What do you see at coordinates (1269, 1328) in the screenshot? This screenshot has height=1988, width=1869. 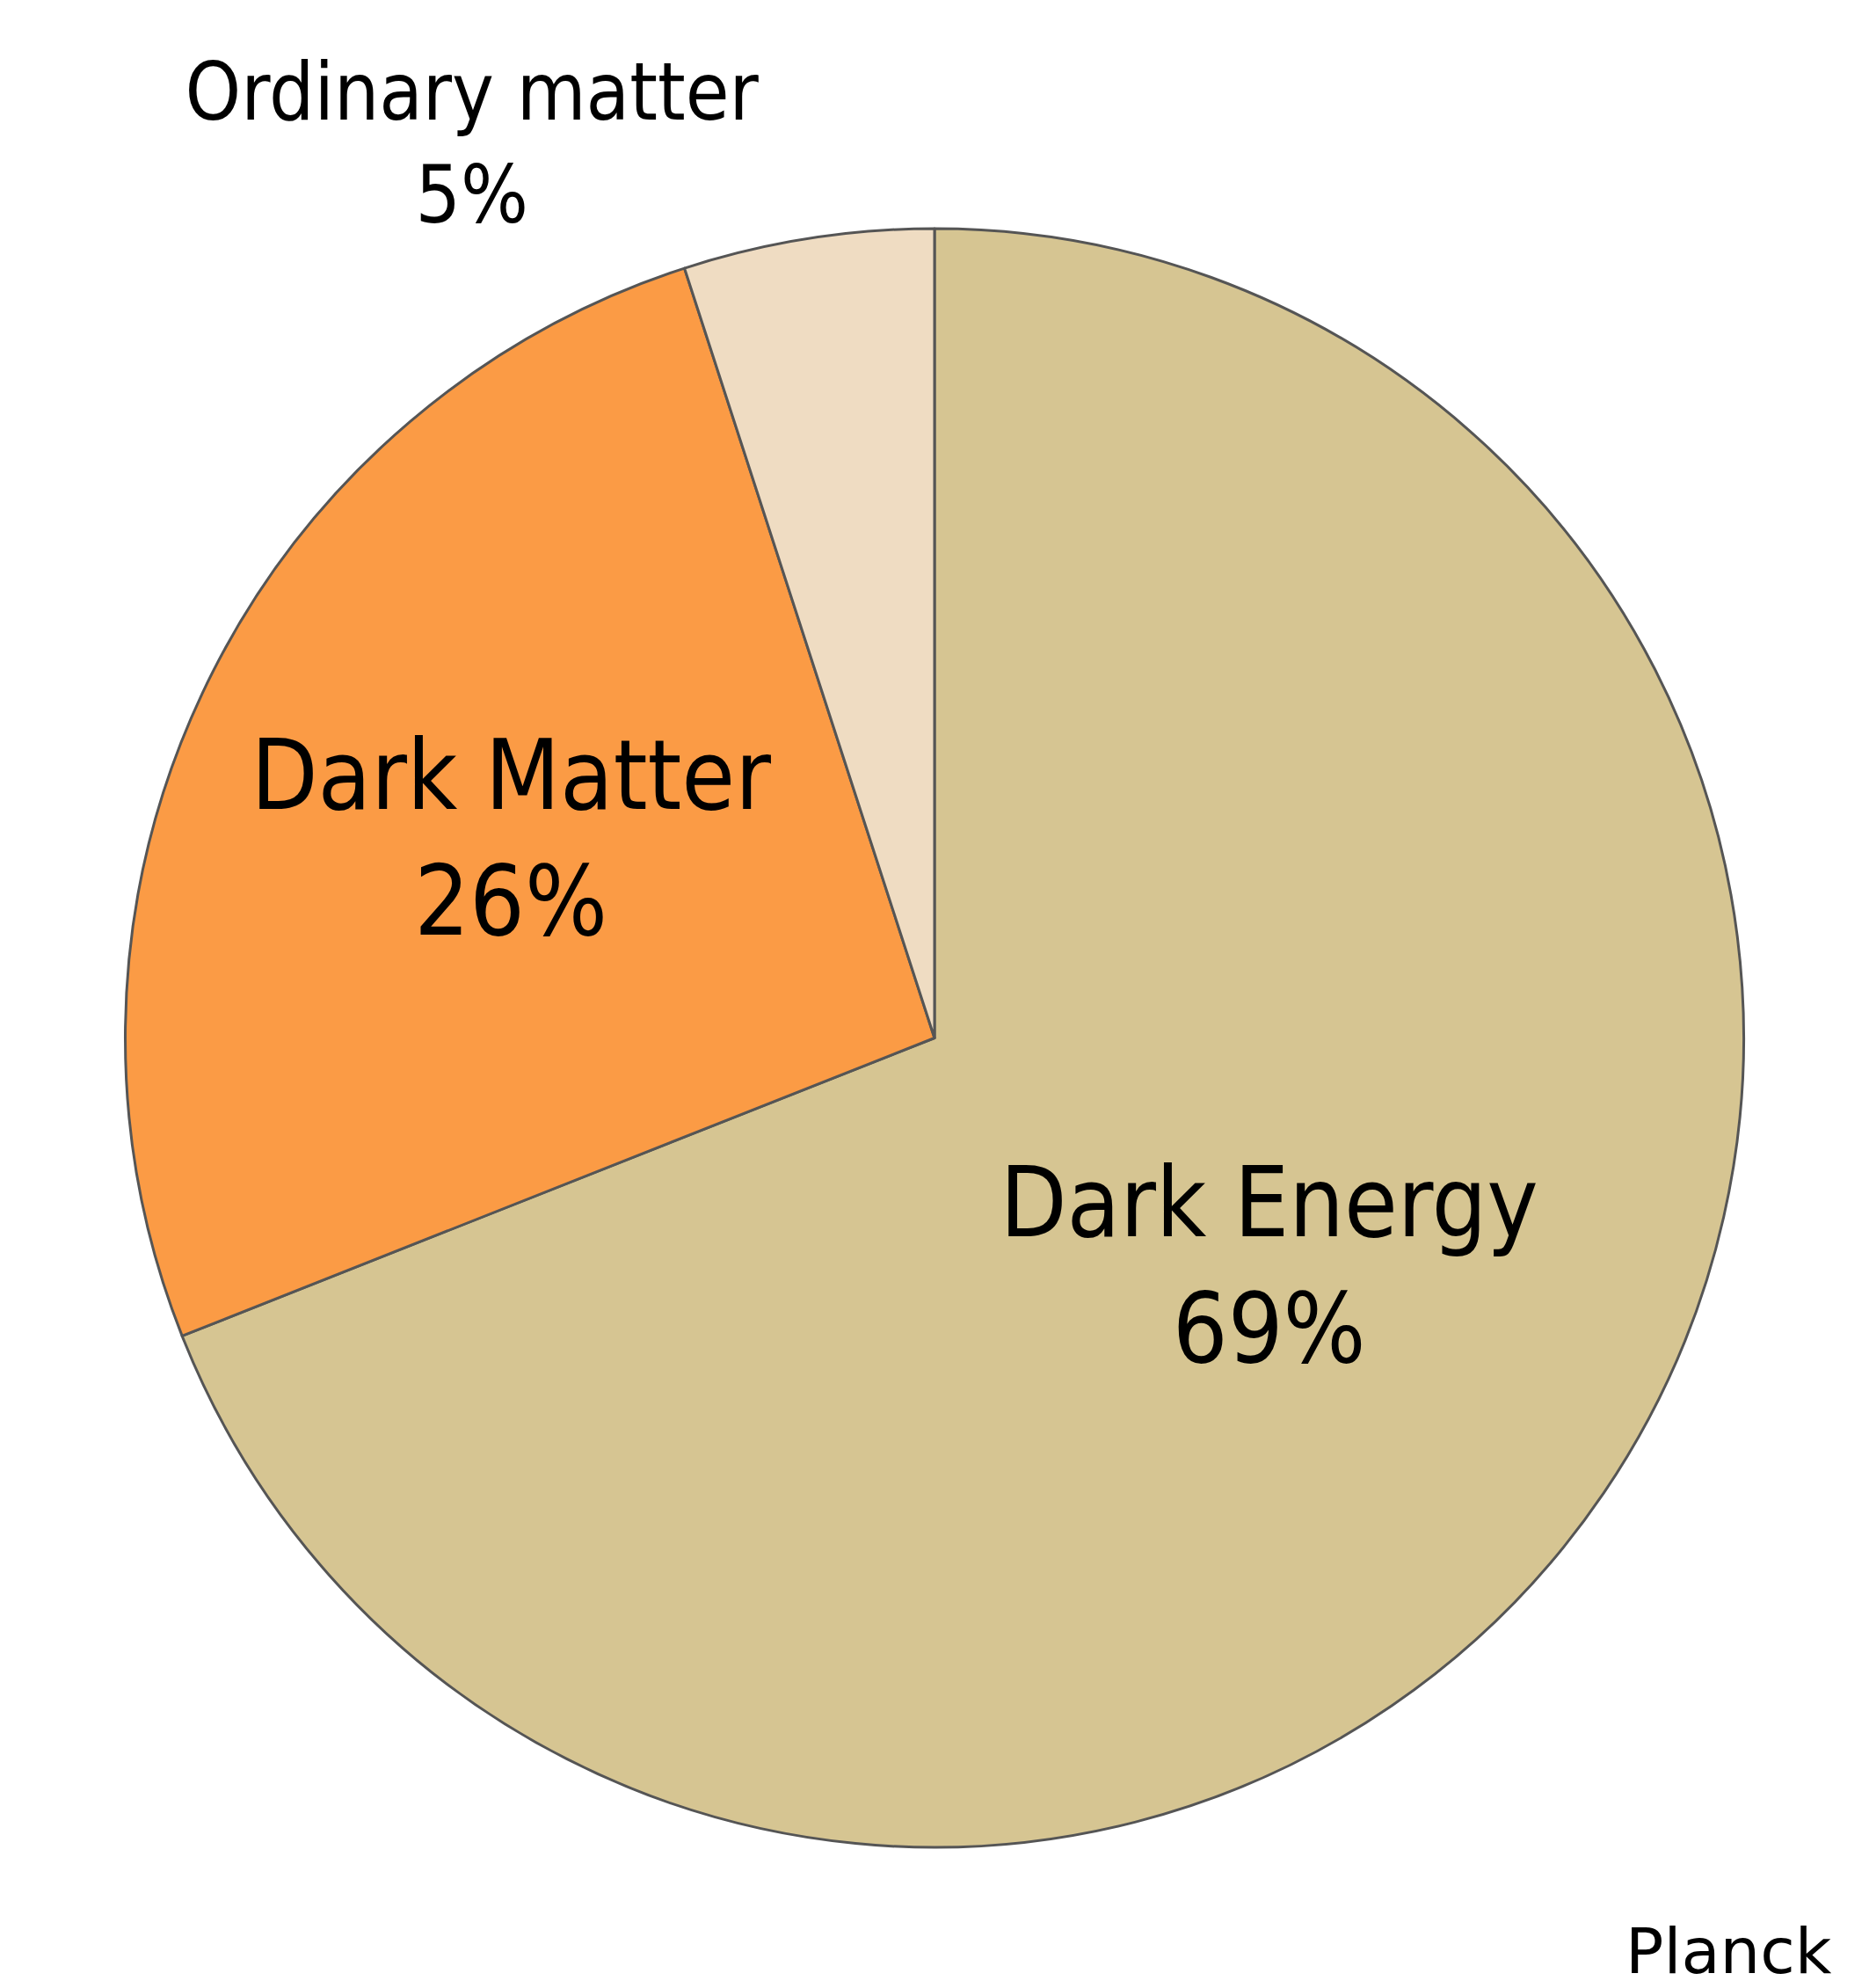 I see `data-label: 69%` at bounding box center [1269, 1328].